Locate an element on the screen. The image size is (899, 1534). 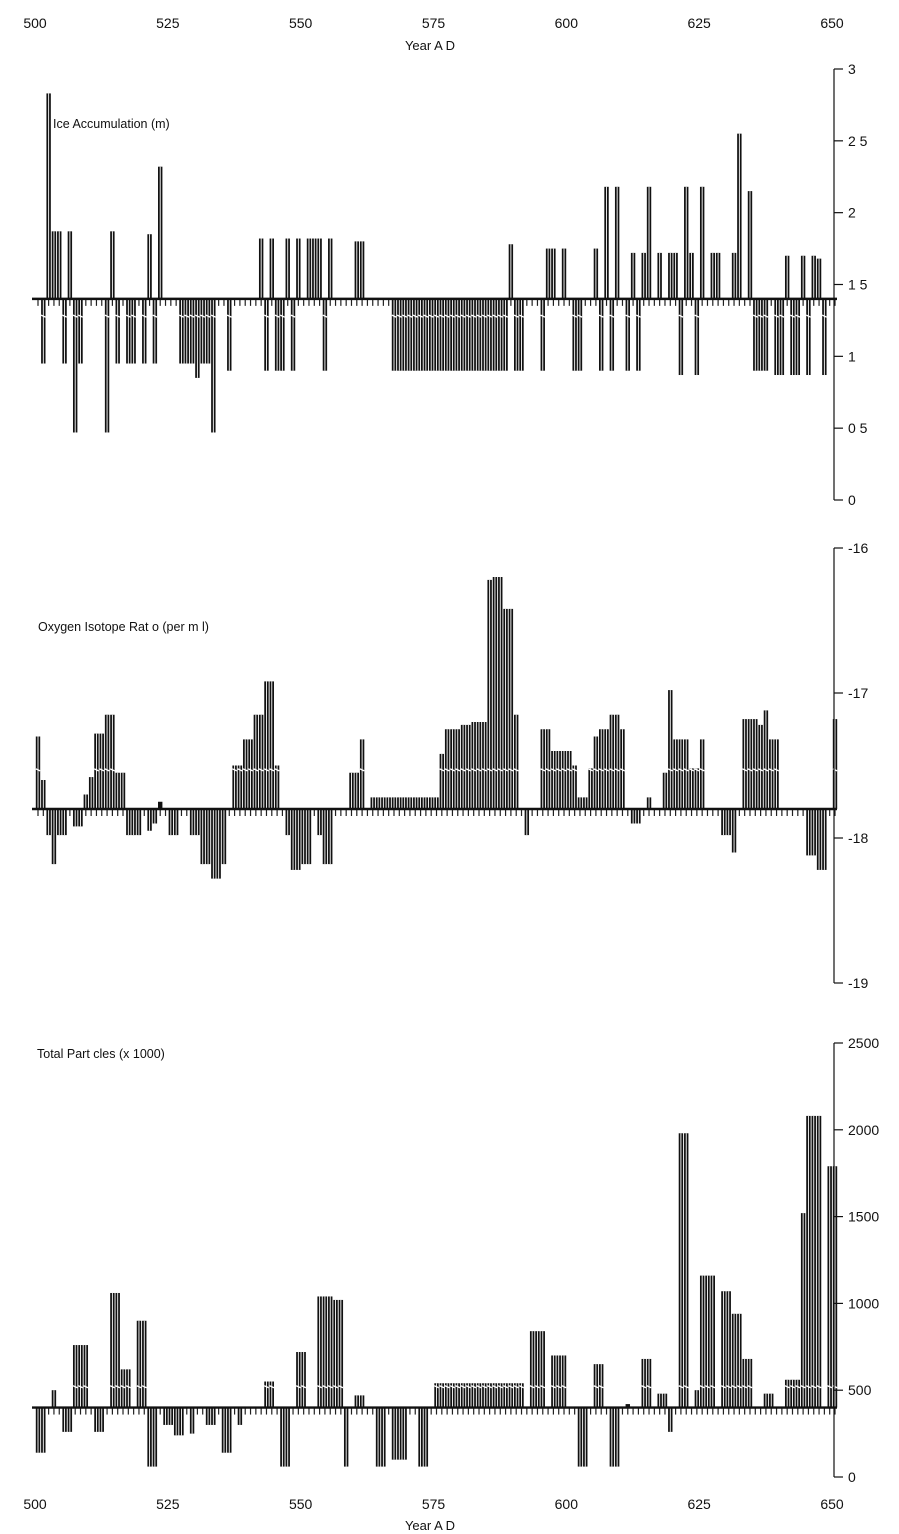
y-tick-label: -16 is located at coordinates (858, 548).